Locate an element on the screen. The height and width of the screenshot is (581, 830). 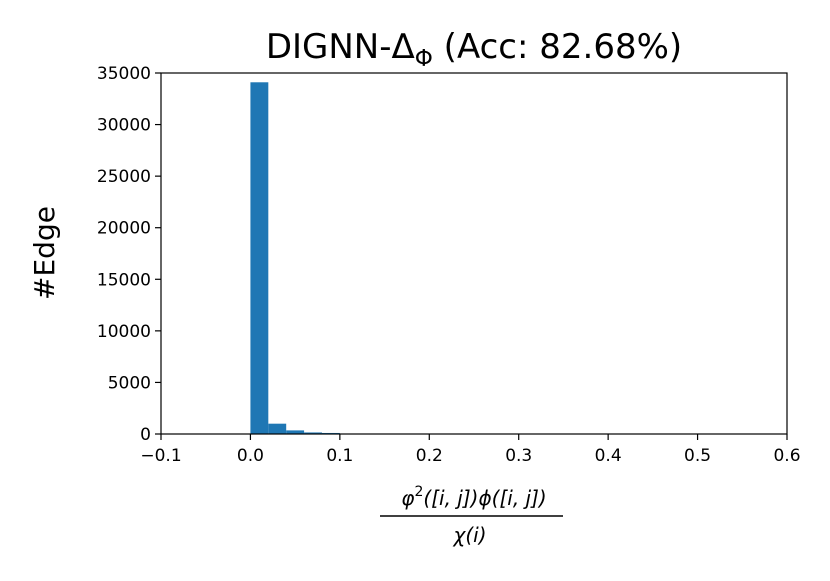
y-tick-label: 5000 is located at coordinates (129, 383).